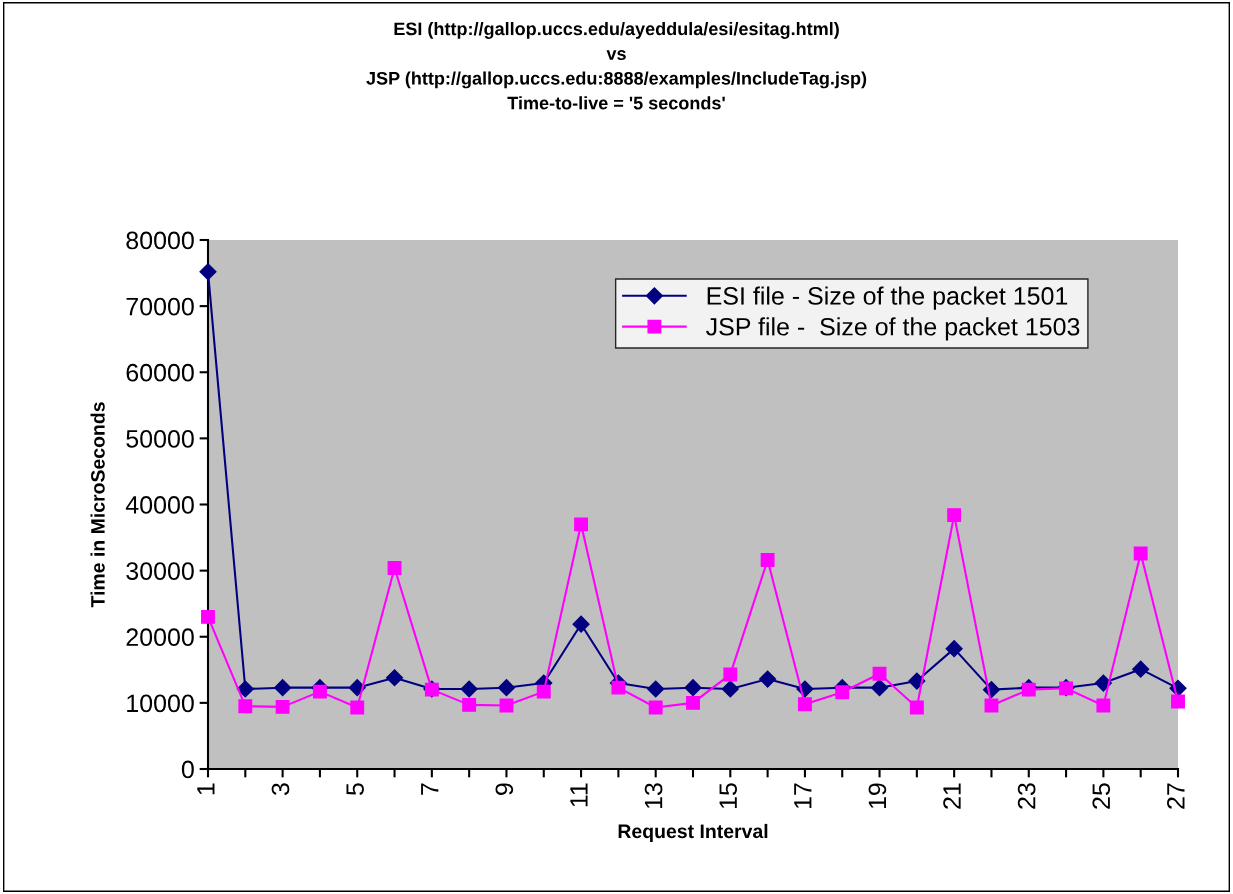  I want to click on y-tick-label: 60000, so click(160, 372).